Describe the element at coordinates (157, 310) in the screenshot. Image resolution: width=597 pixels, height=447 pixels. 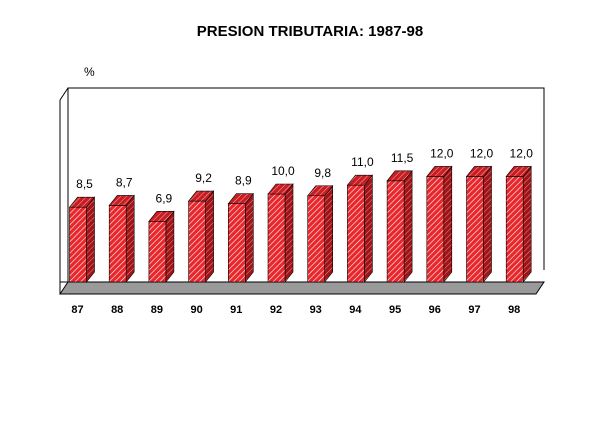
I see `x-tick-label: 89` at that location.